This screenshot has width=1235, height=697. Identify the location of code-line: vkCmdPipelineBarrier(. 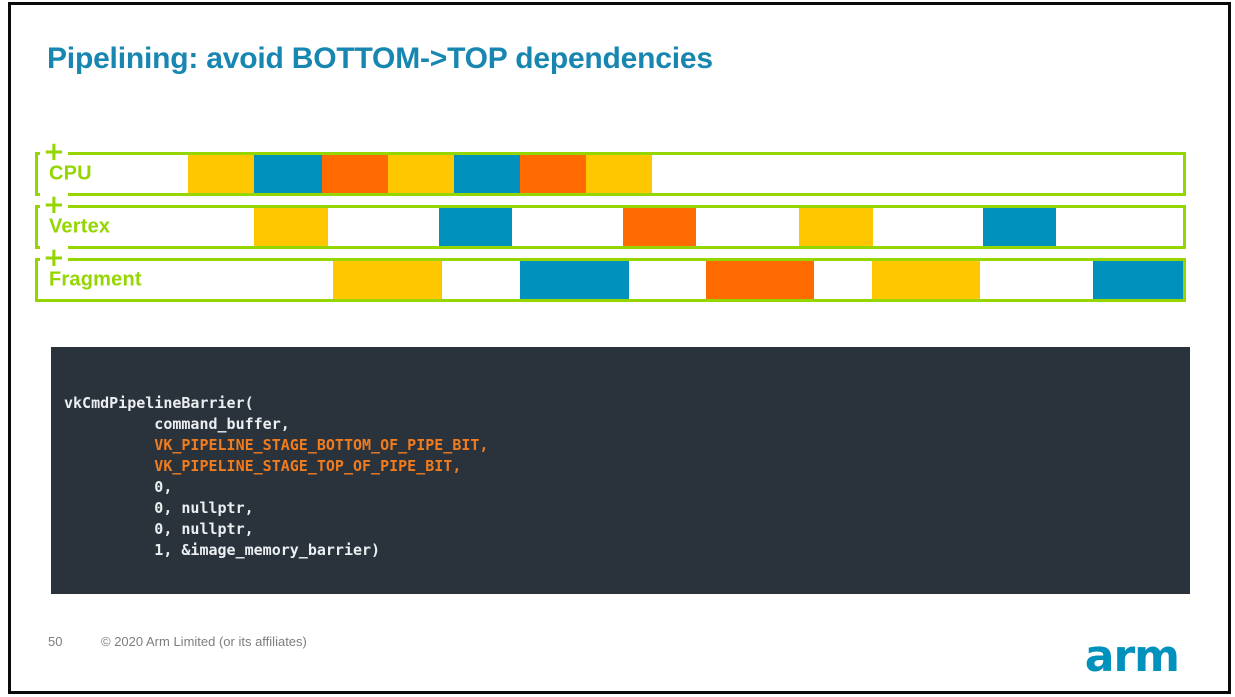
(159, 403).